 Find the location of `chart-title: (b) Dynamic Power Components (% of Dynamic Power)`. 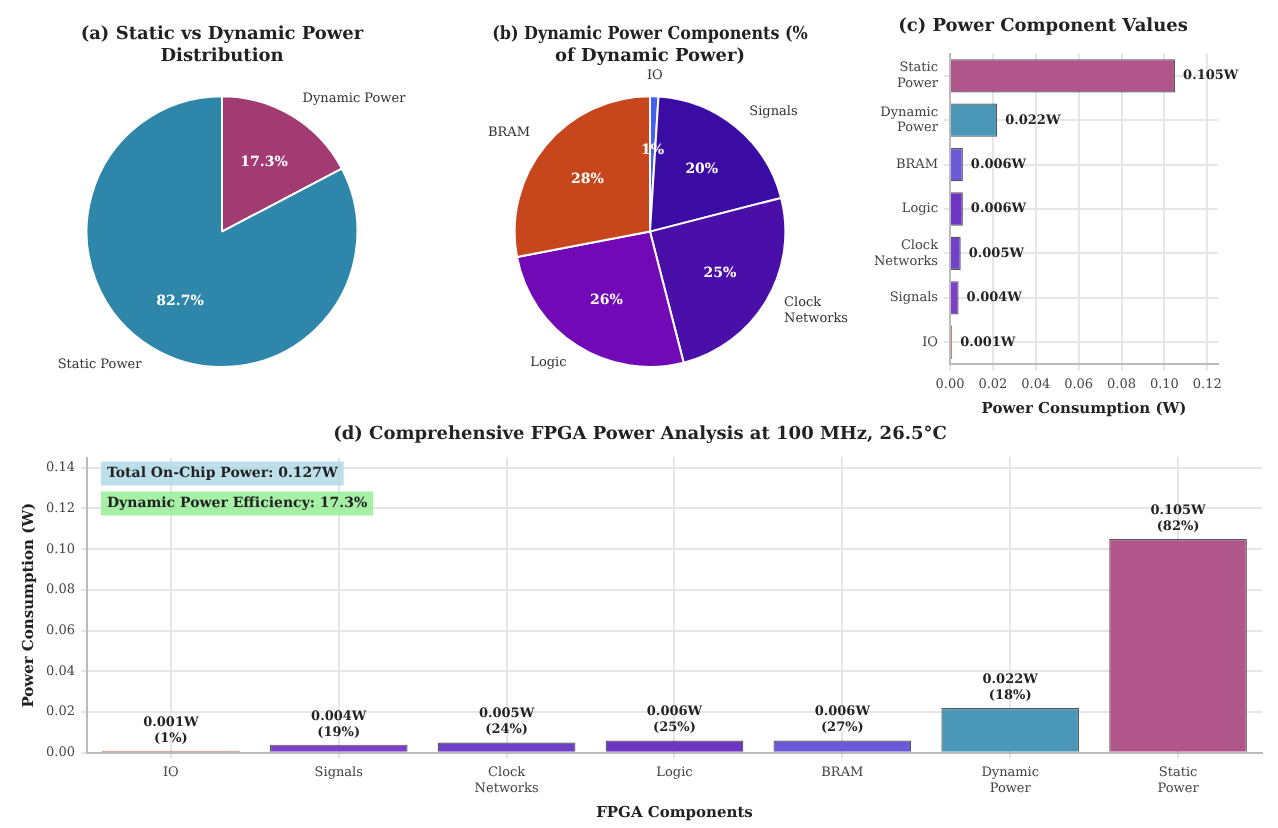

chart-title: (b) Dynamic Power Components (% of Dynamic Power) is located at coordinates (650, 46).